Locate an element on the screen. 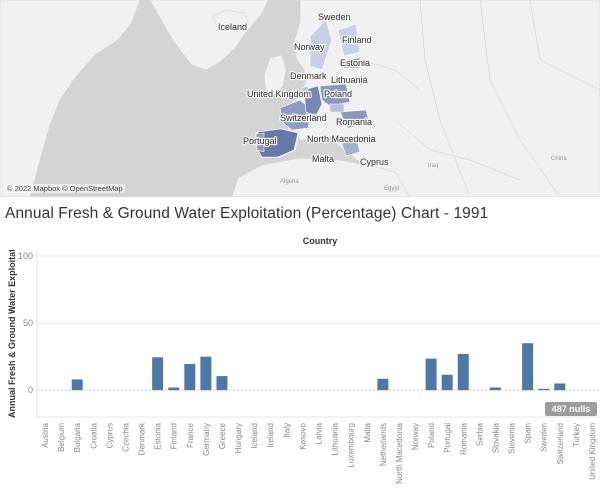 This screenshot has width=600, height=497. iceland-landmass is located at coordinates (230, 20).